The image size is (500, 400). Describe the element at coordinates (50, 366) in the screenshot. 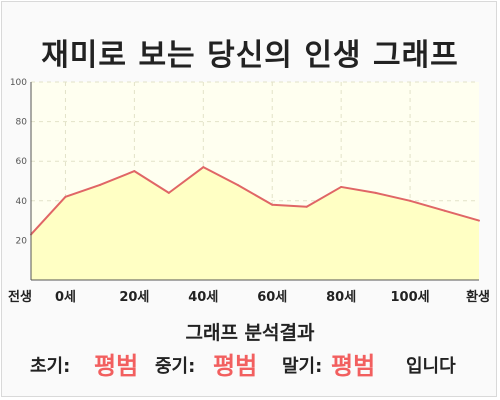

I see `early-label: 초기:` at that location.